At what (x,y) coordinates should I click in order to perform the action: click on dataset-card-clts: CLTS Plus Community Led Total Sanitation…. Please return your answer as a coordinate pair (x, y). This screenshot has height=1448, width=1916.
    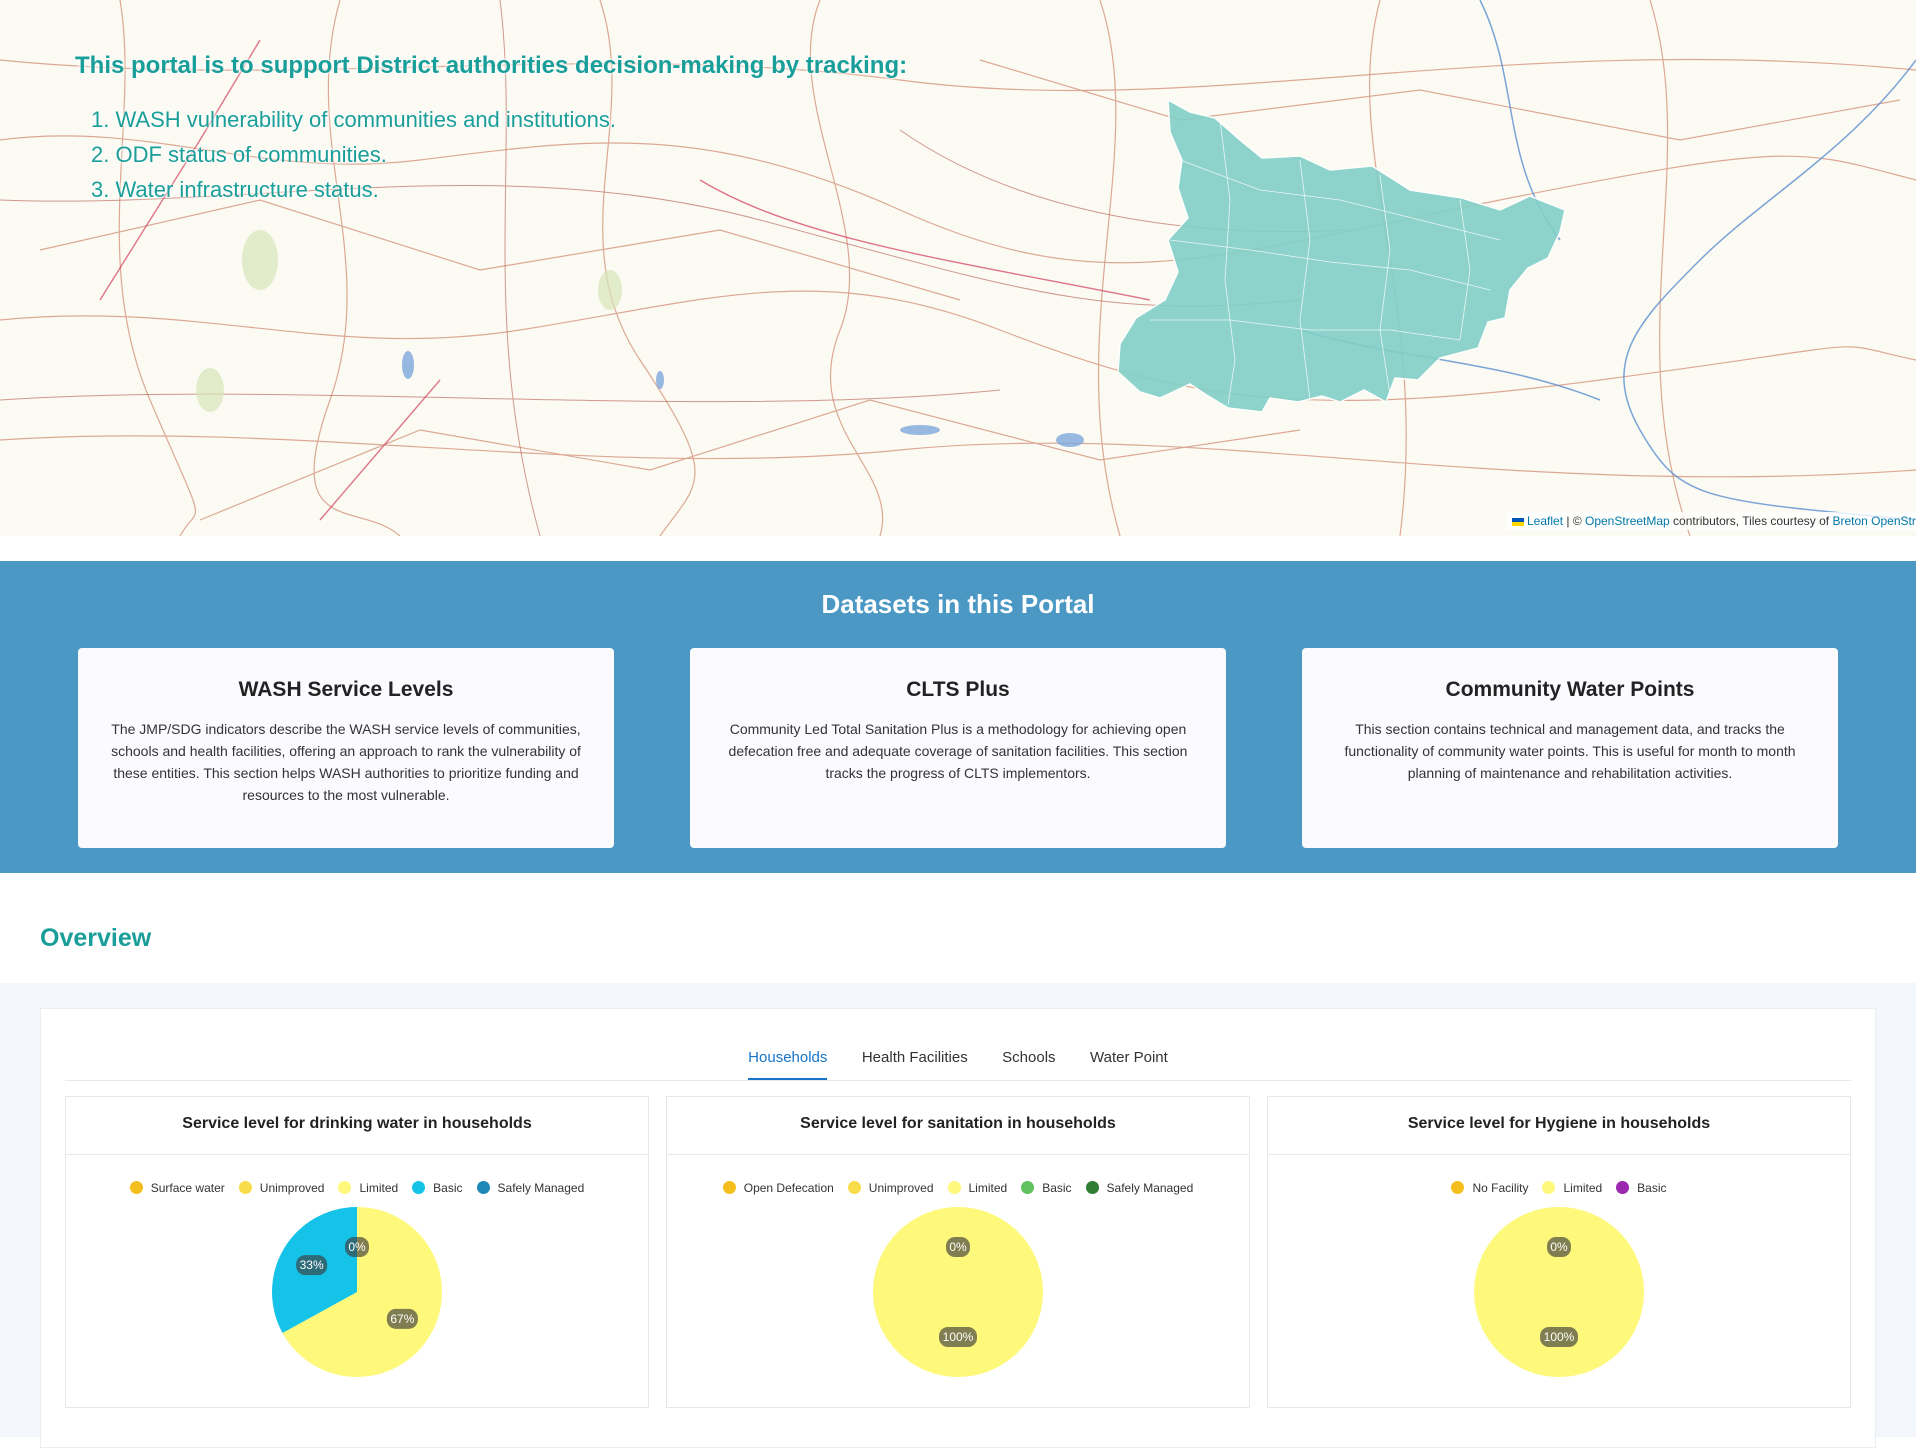
    Looking at the image, I should click on (958, 748).